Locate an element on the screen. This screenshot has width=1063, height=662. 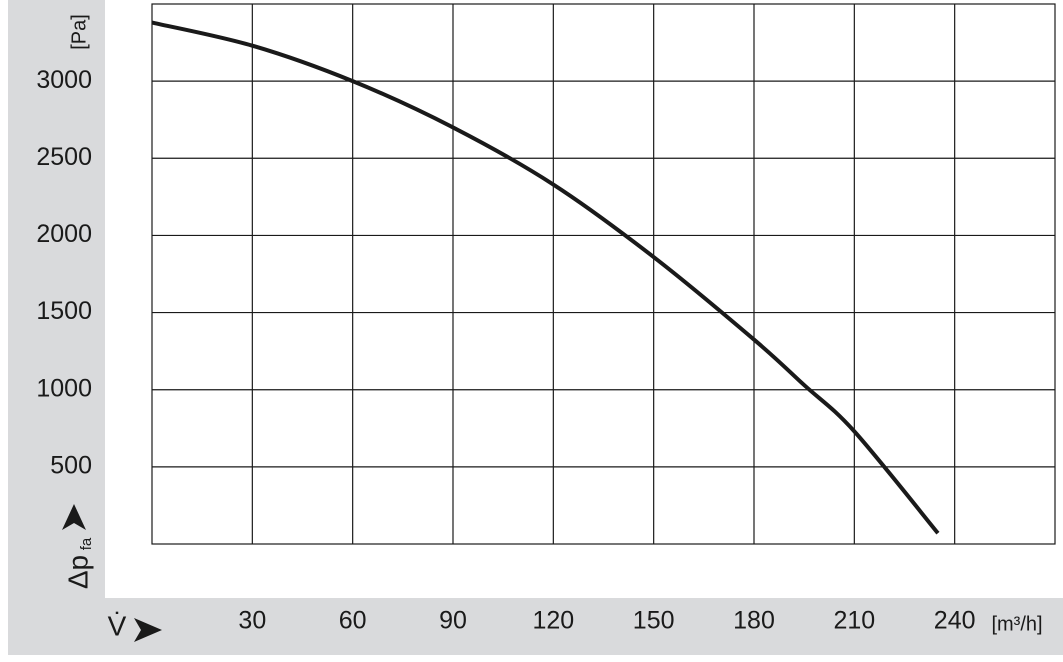
y-tick-label: 3000 is located at coordinates (64, 80).